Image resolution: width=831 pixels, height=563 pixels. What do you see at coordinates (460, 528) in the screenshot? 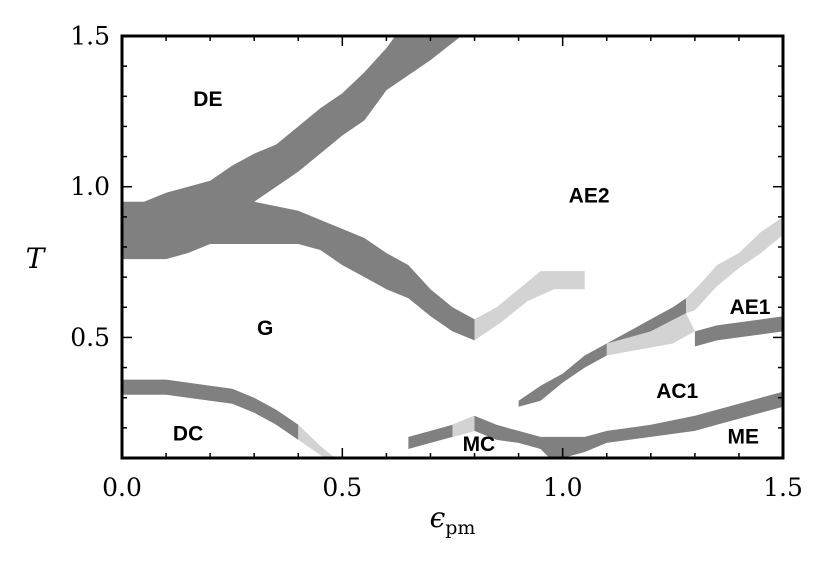
I see `x-axis-label-subscript: pm` at bounding box center [460, 528].